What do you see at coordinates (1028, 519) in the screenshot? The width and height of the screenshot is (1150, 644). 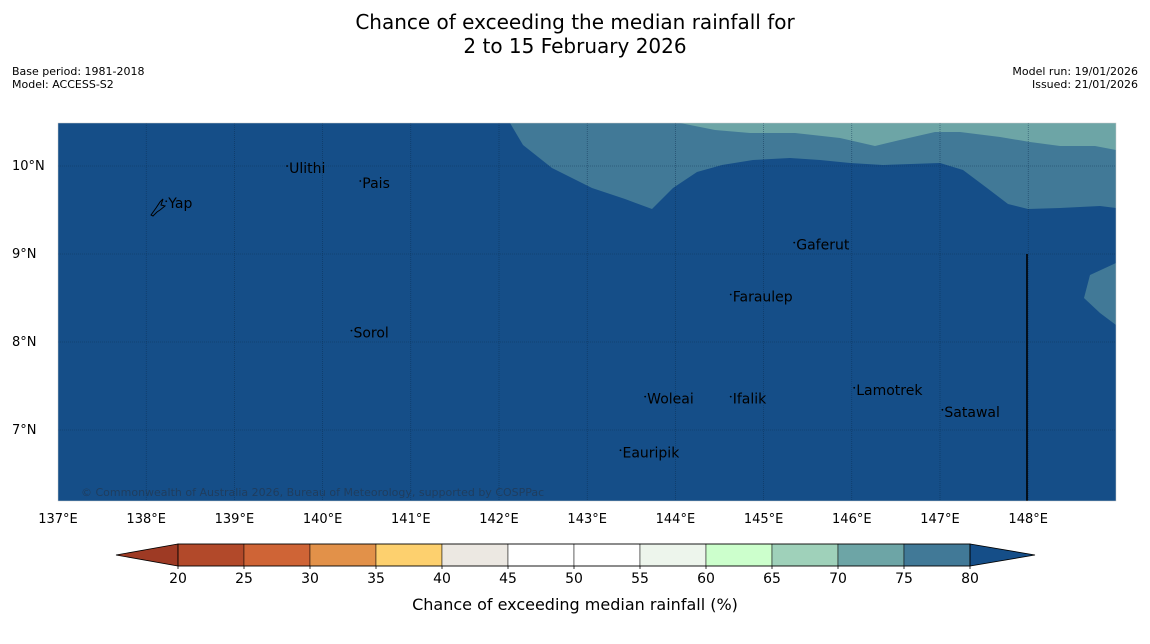 I see `lon-label: 148°E` at bounding box center [1028, 519].